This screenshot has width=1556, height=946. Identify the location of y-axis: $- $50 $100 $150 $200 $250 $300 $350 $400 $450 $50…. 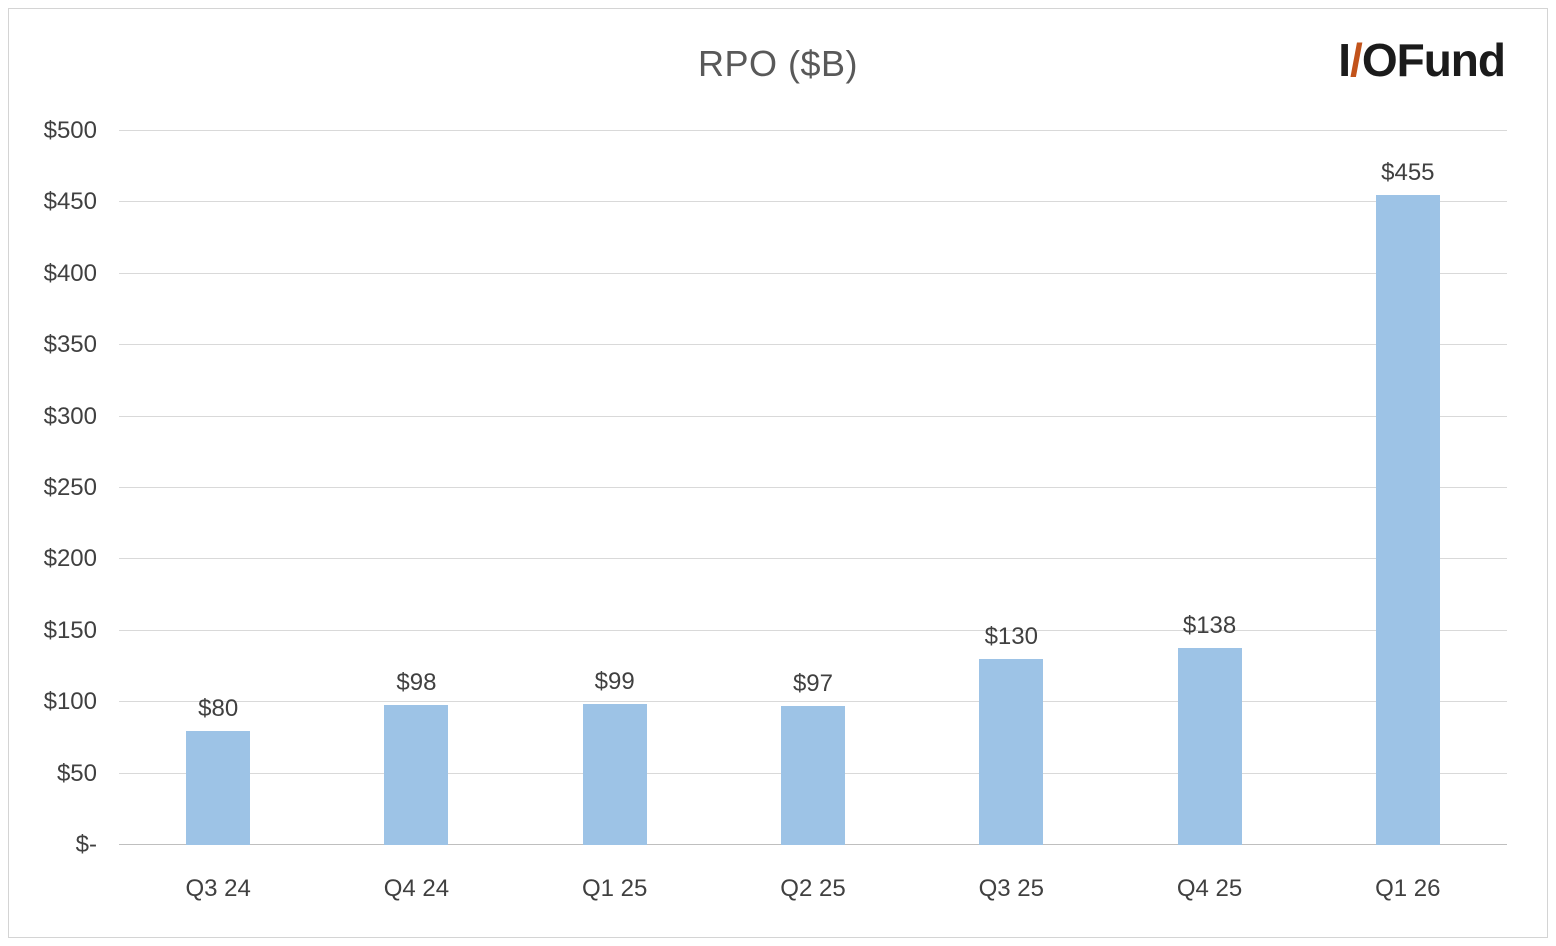
(60, 487).